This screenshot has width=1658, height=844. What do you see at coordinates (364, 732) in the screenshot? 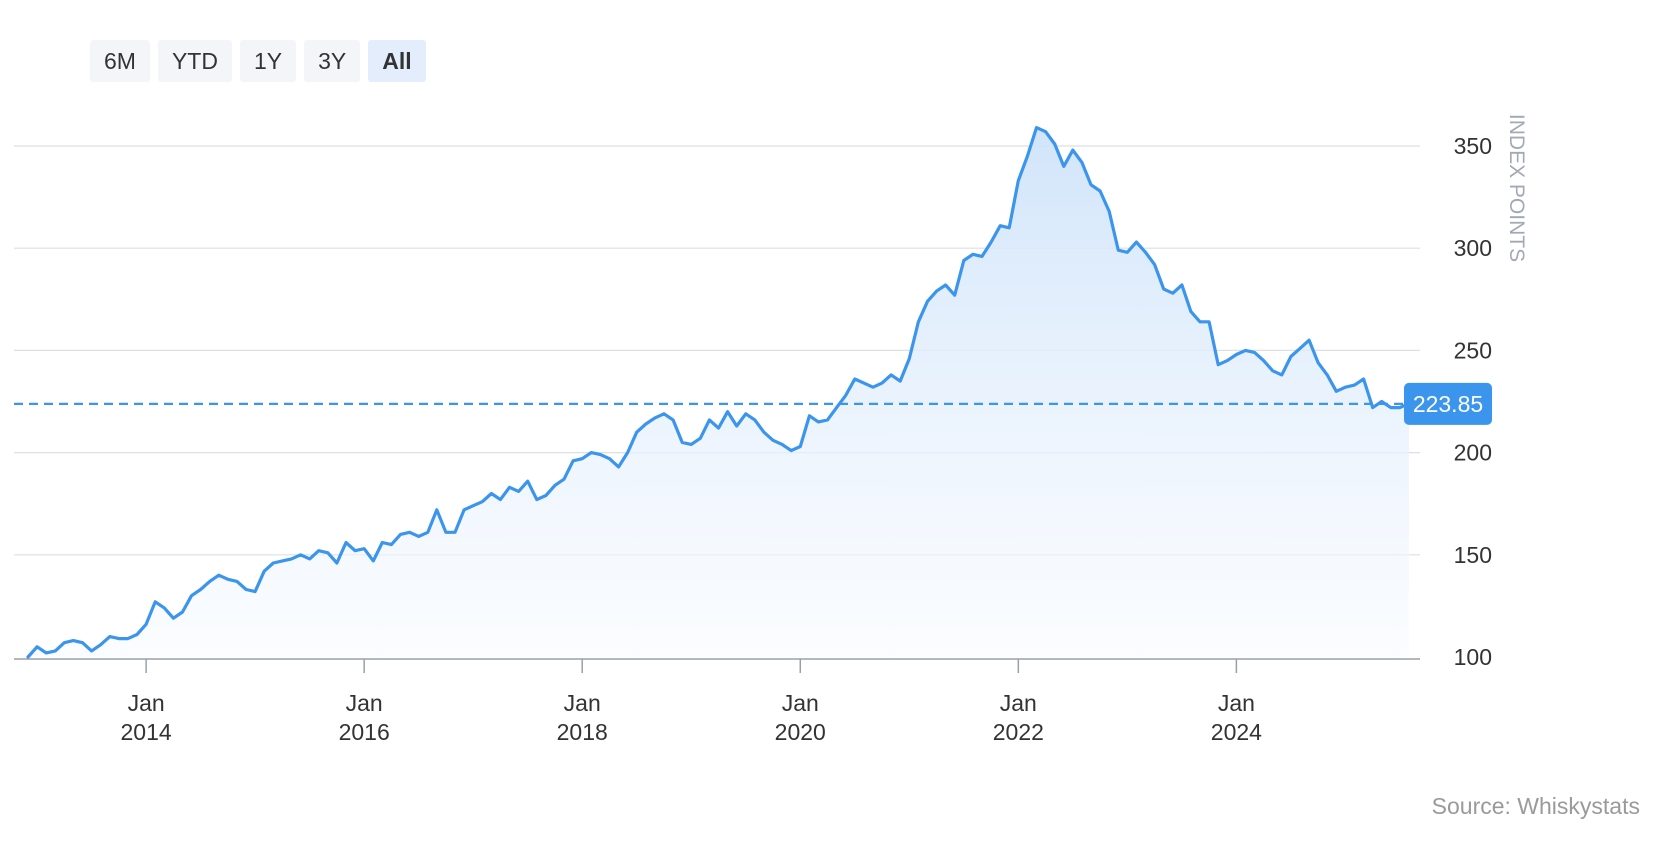
I see `x-tick-year-2016: 2016` at bounding box center [364, 732].